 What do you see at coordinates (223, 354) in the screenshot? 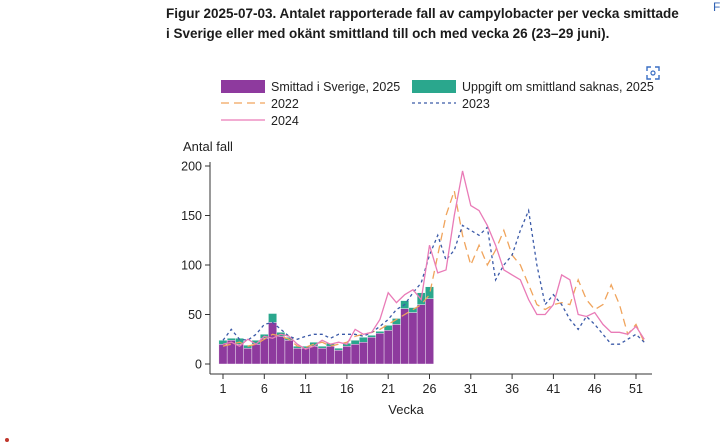
I see `bar-week-1-sverige` at bounding box center [223, 354].